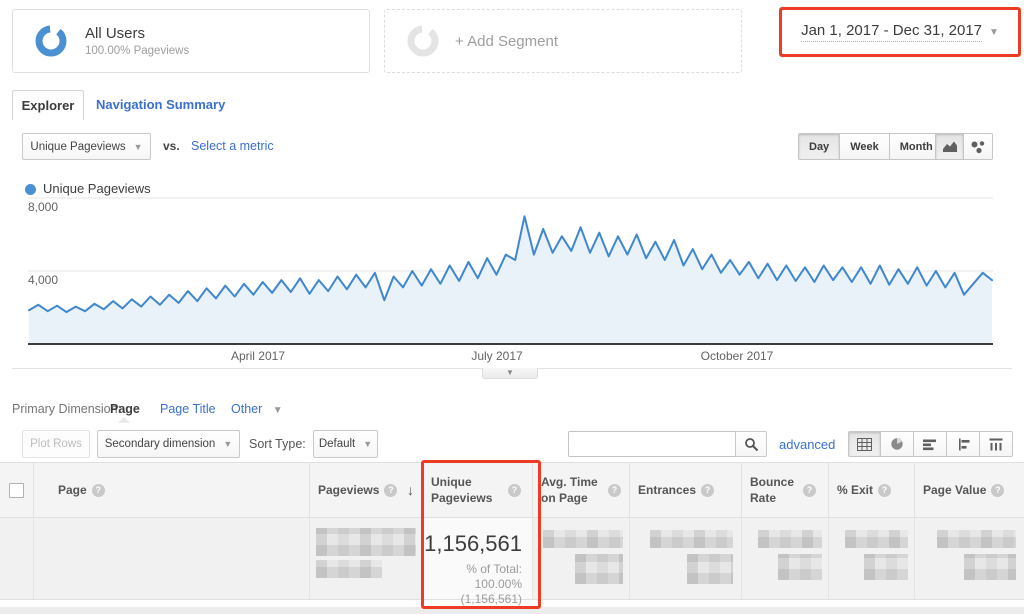 This screenshot has height=614, width=1024. Describe the element at coordinates (48, 105) in the screenshot. I see `tab-explorer: Explorer` at that location.